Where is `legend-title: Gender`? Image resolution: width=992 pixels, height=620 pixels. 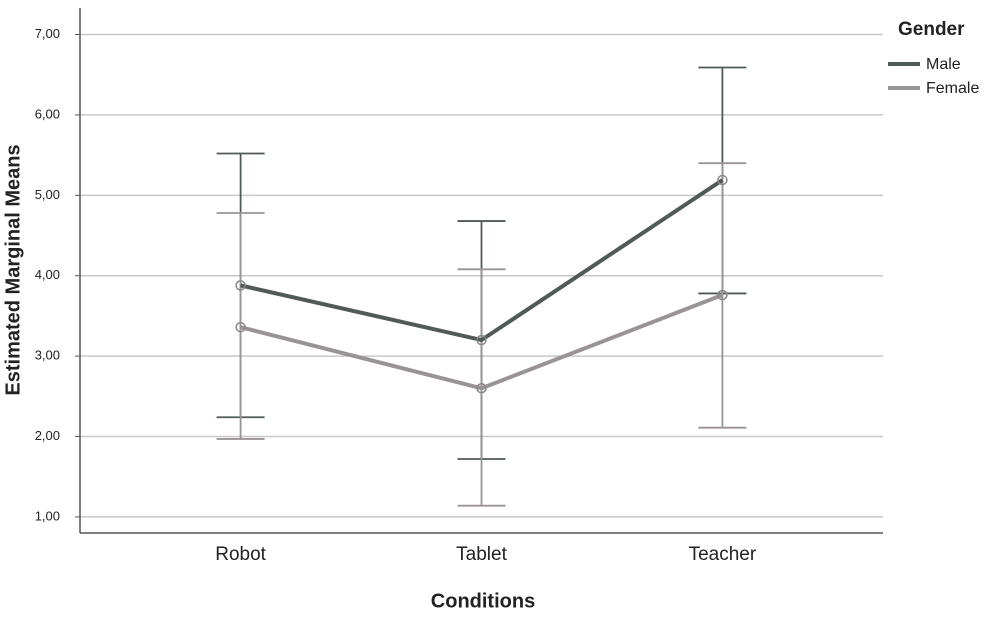 legend-title: Gender is located at coordinates (931, 29).